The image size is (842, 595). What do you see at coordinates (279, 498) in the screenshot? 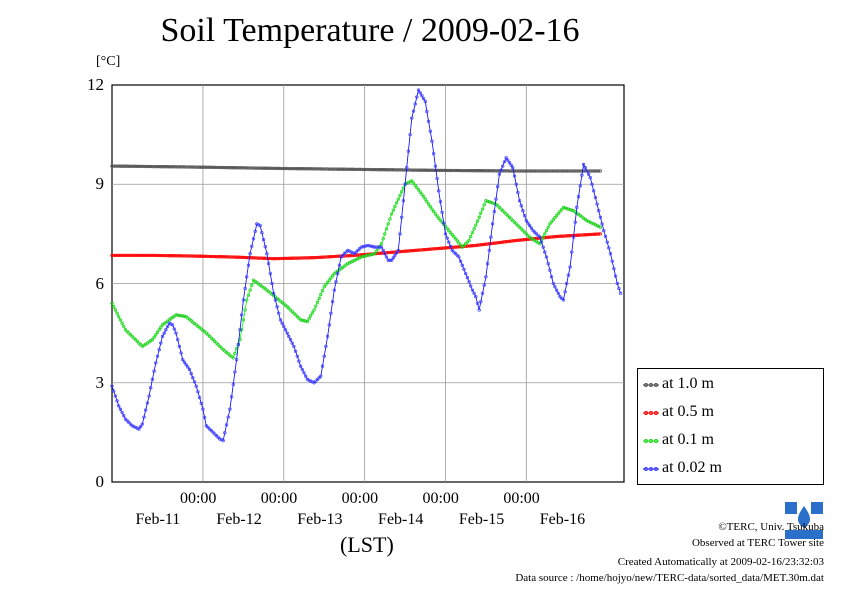
I see `x-tick-time: 00:00` at bounding box center [279, 498].